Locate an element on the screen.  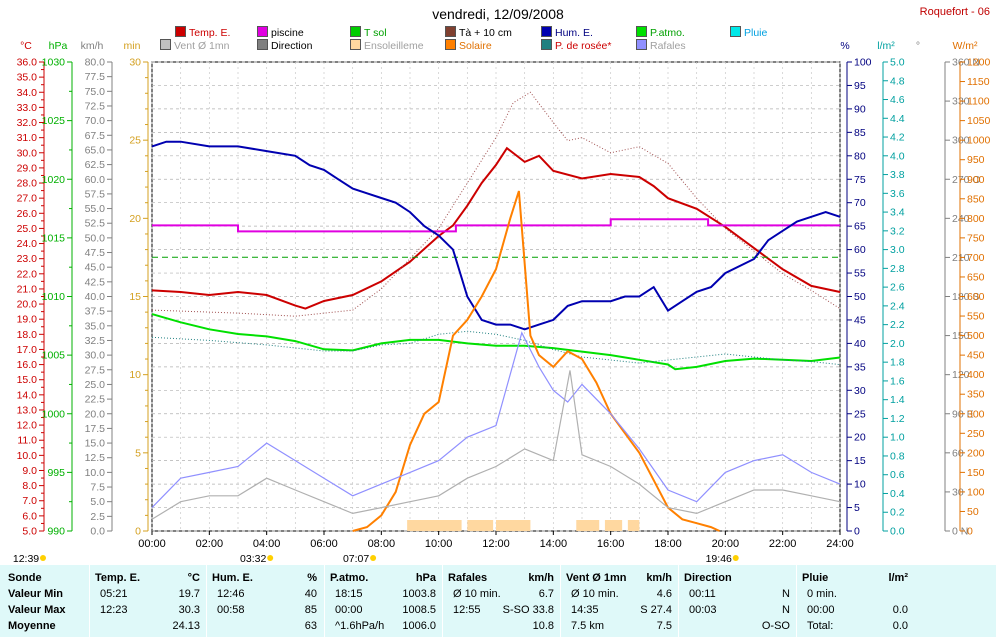
summary-cell-value: 7.5 is located at coordinates (664, 626).